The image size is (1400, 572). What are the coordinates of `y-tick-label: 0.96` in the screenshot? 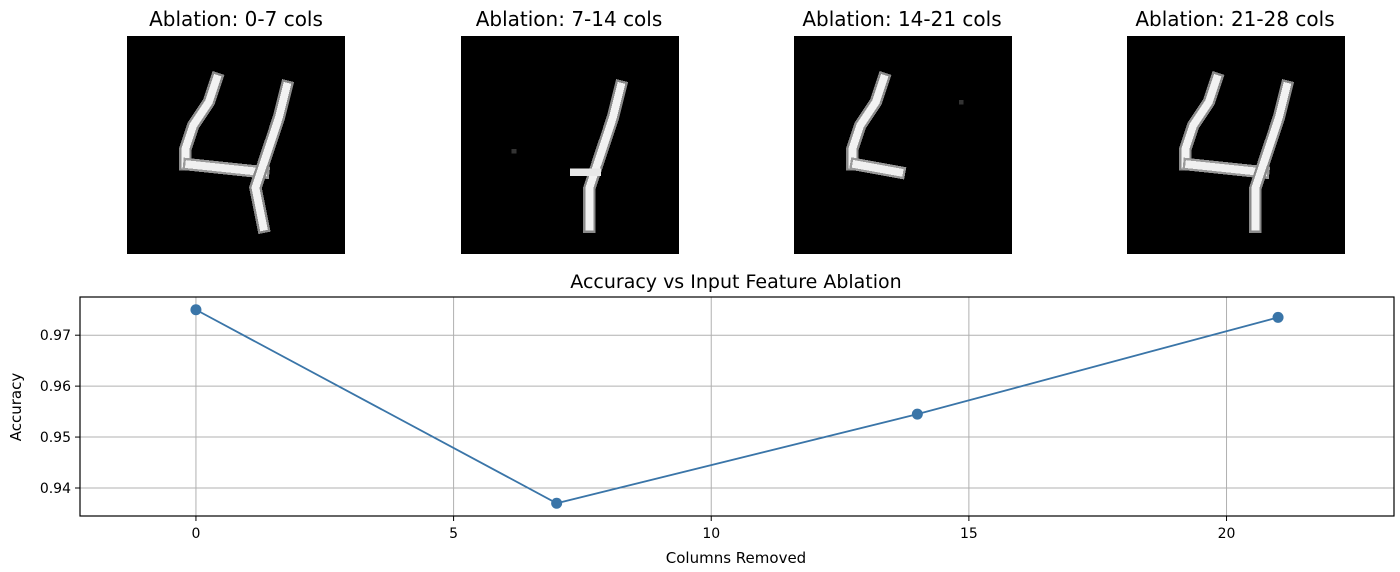 It's located at (55, 387).